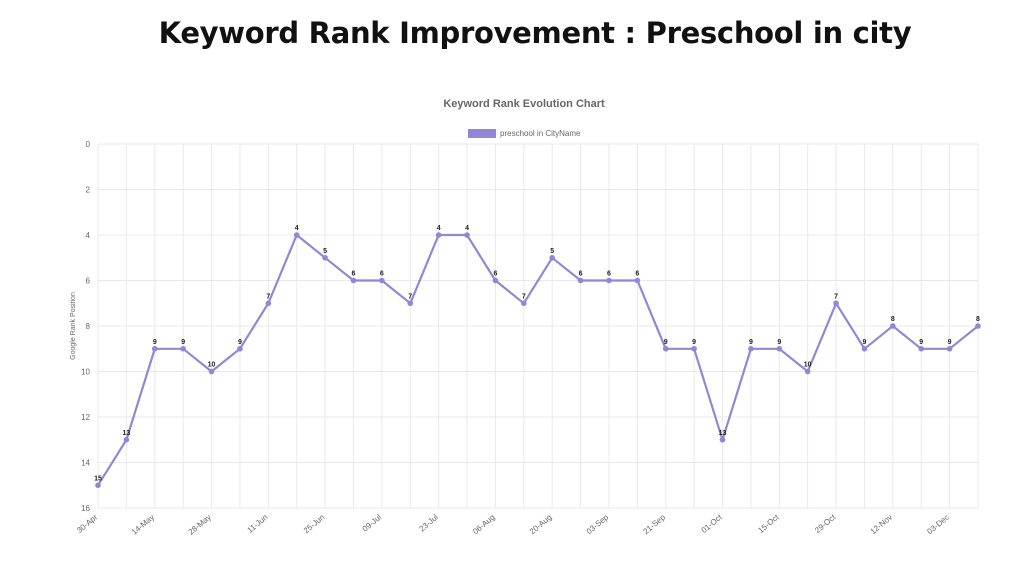 This screenshot has width=1024, height=576. What do you see at coordinates (85, 508) in the screenshot?
I see `y-tick-label: 16` at bounding box center [85, 508].